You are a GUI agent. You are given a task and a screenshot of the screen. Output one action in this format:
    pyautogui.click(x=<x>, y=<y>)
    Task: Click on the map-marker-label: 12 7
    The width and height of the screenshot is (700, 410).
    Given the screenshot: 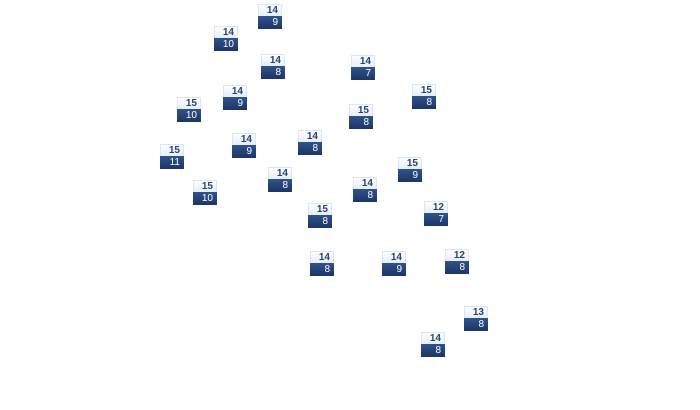 What is the action you would take?
    pyautogui.click(x=436, y=213)
    